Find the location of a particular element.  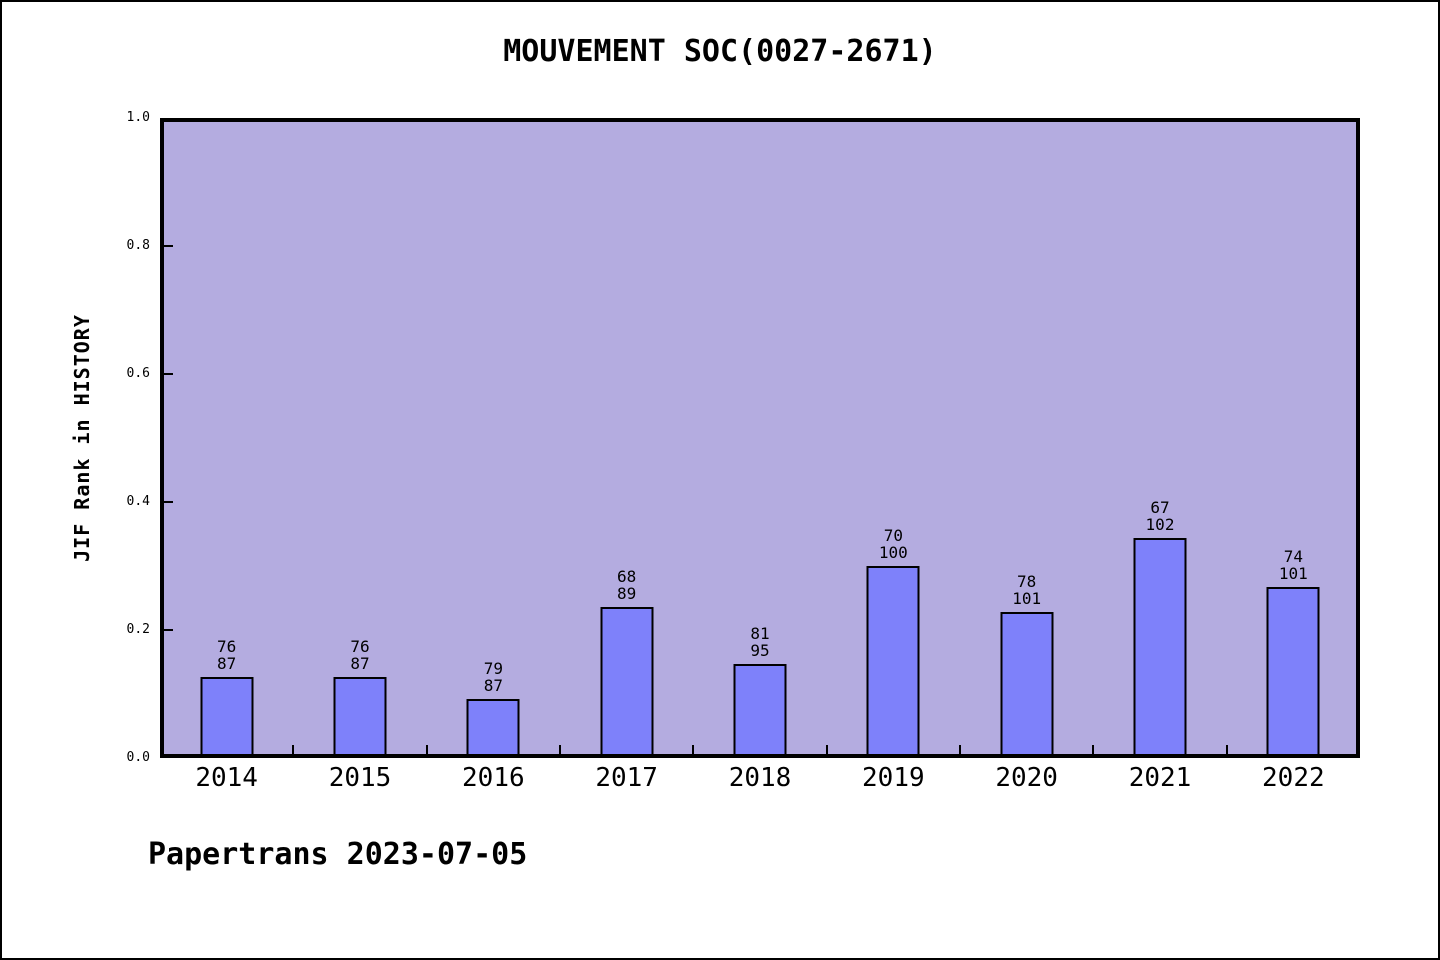

bar-2017 is located at coordinates (627, 682).